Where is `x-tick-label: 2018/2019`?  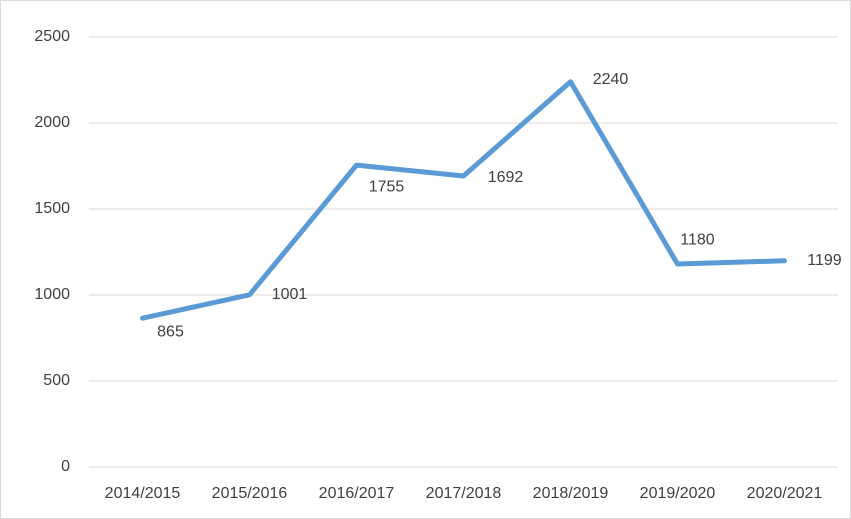
x-tick-label: 2018/2019 is located at coordinates (571, 493).